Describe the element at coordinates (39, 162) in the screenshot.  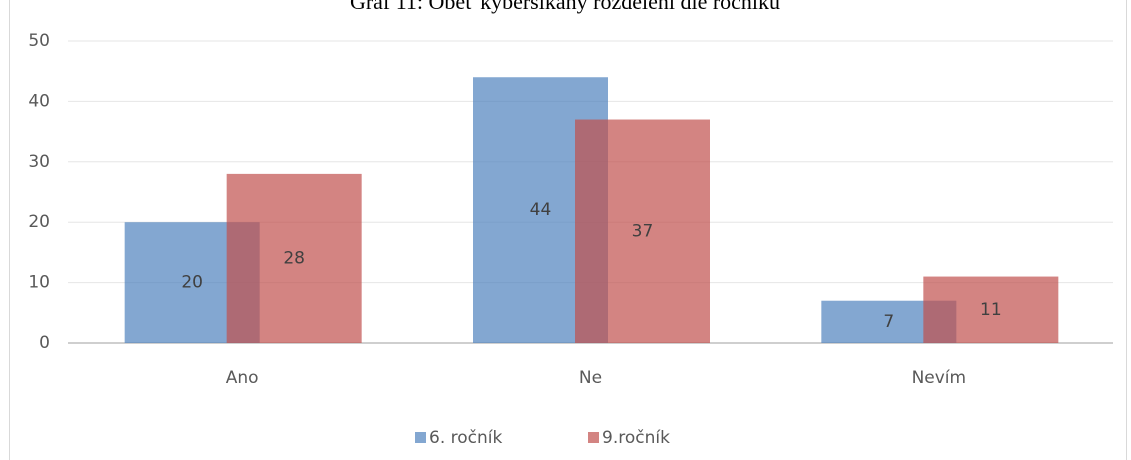
I see `y-tick-label: 30` at that location.